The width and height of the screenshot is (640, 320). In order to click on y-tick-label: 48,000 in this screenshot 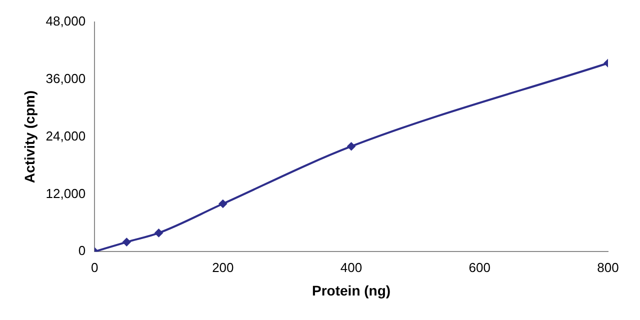, I will do `click(66, 21)`.